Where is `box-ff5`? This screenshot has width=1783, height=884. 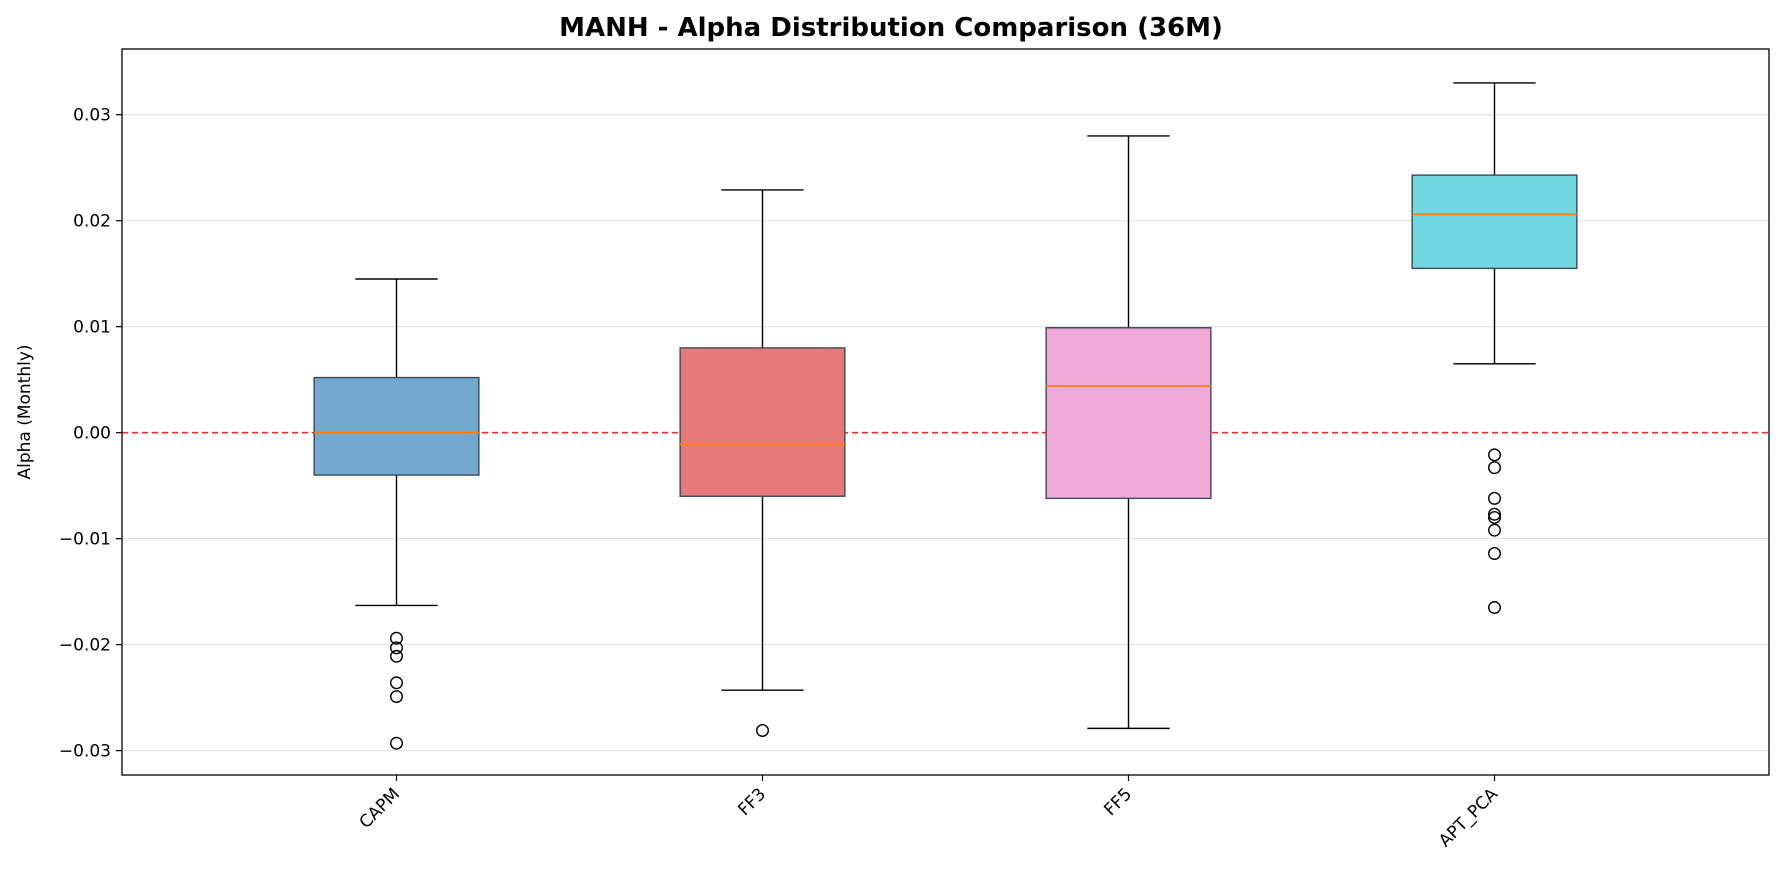
box-ff5 is located at coordinates (1128, 432).